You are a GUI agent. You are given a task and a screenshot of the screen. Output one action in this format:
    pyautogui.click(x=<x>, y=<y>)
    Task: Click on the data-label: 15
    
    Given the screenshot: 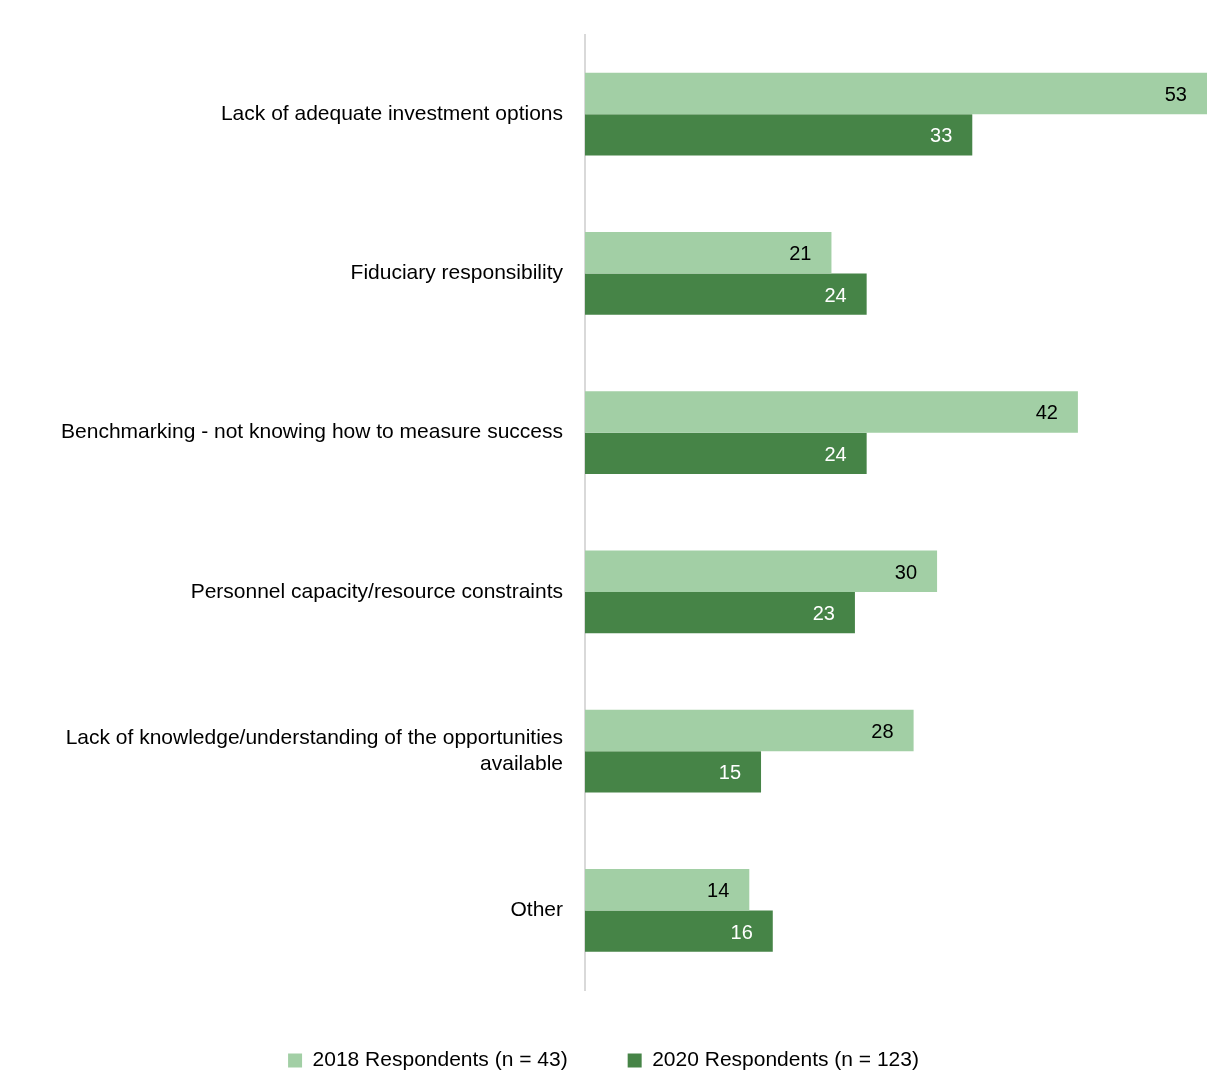 What is the action you would take?
    pyautogui.click(x=730, y=772)
    